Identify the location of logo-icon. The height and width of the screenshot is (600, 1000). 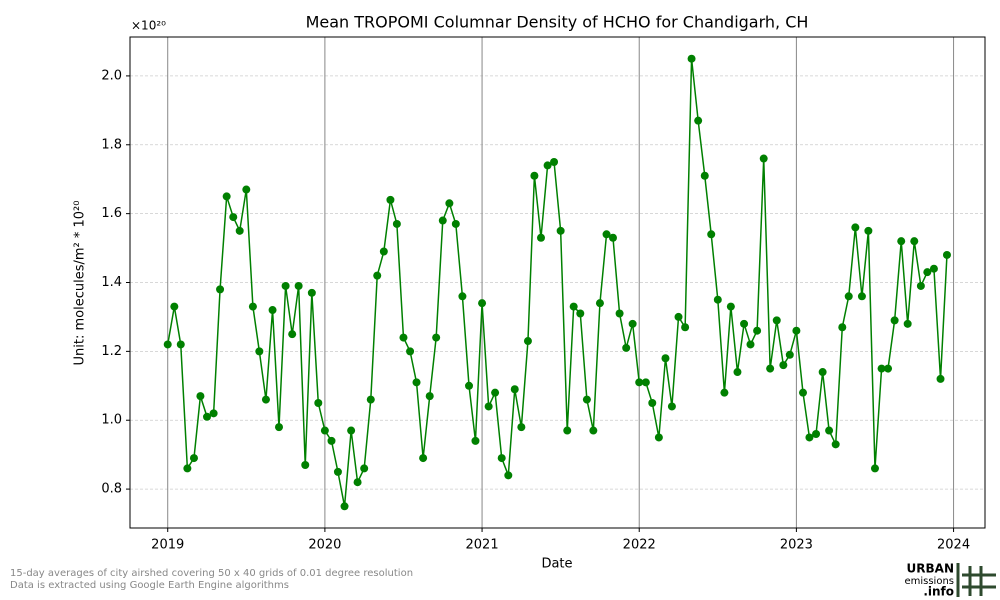
(976, 580).